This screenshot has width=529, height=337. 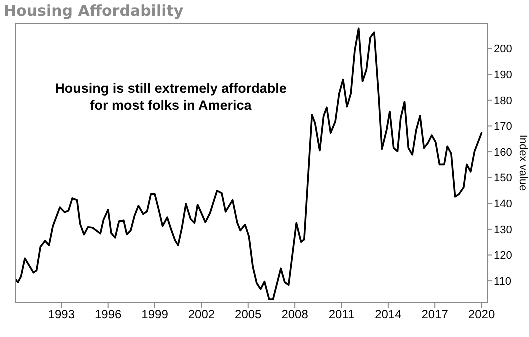 I want to click on y-tick-label: 200, so click(x=503, y=50).